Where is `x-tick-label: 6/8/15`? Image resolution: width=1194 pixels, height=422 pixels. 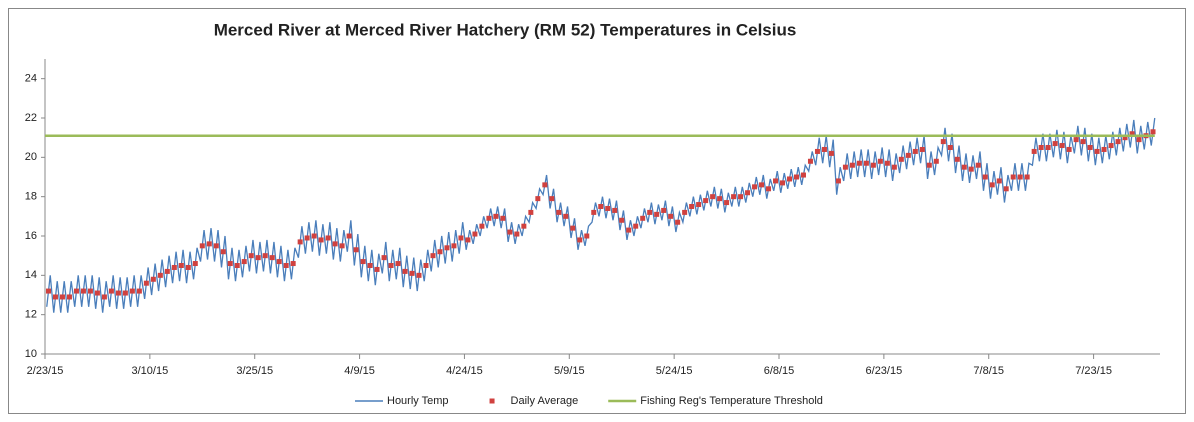 x-tick-label: 6/8/15 is located at coordinates (779, 371).